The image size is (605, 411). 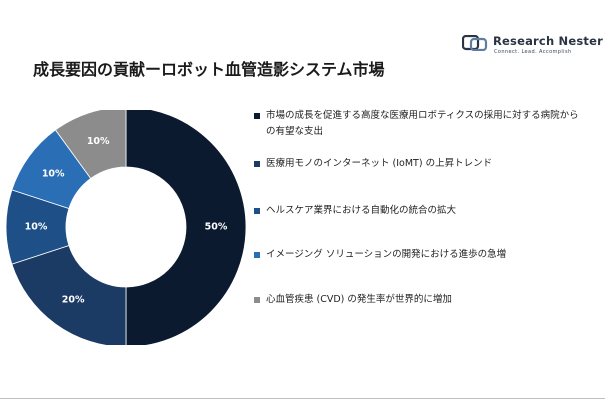 What do you see at coordinates (422, 123) in the screenshot?
I see `legend-label: 市場の成長を促進する高度な医療用ロボティクスの採用に対する病院からの有望な支出` at bounding box center [422, 123].